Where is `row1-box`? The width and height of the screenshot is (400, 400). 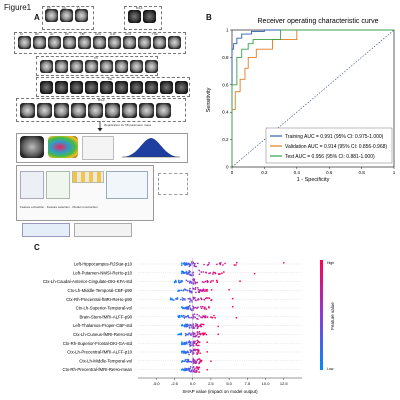
row1-box is located at coordinates (68, 18).